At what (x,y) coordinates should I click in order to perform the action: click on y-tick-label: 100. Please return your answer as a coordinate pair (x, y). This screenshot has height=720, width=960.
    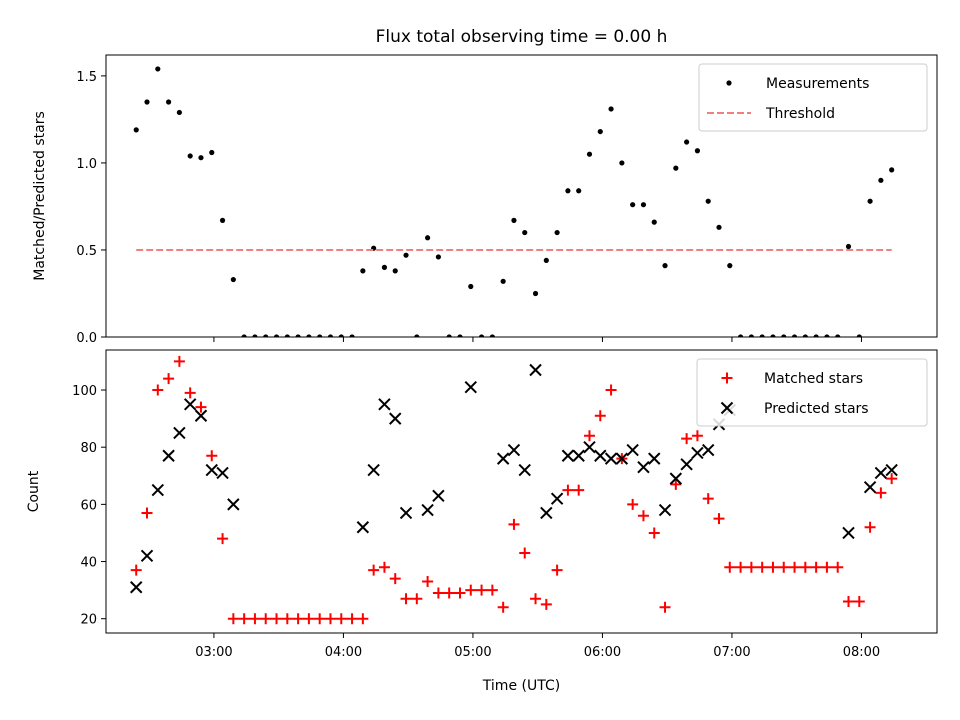
    Looking at the image, I should click on (84, 391).